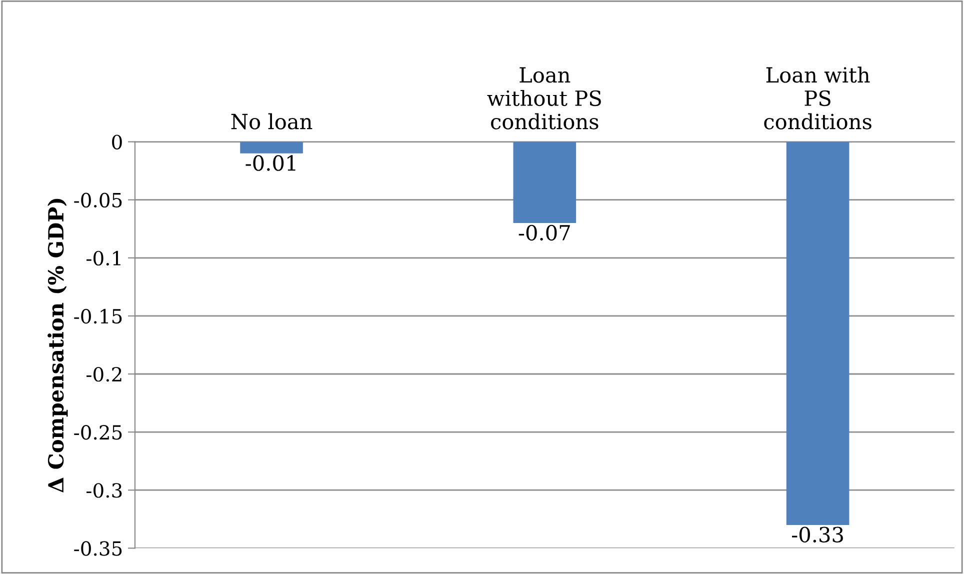 This screenshot has height=574, width=964. What do you see at coordinates (818, 98) in the screenshot?
I see `x-tick-label: Loan with PS conditions` at bounding box center [818, 98].